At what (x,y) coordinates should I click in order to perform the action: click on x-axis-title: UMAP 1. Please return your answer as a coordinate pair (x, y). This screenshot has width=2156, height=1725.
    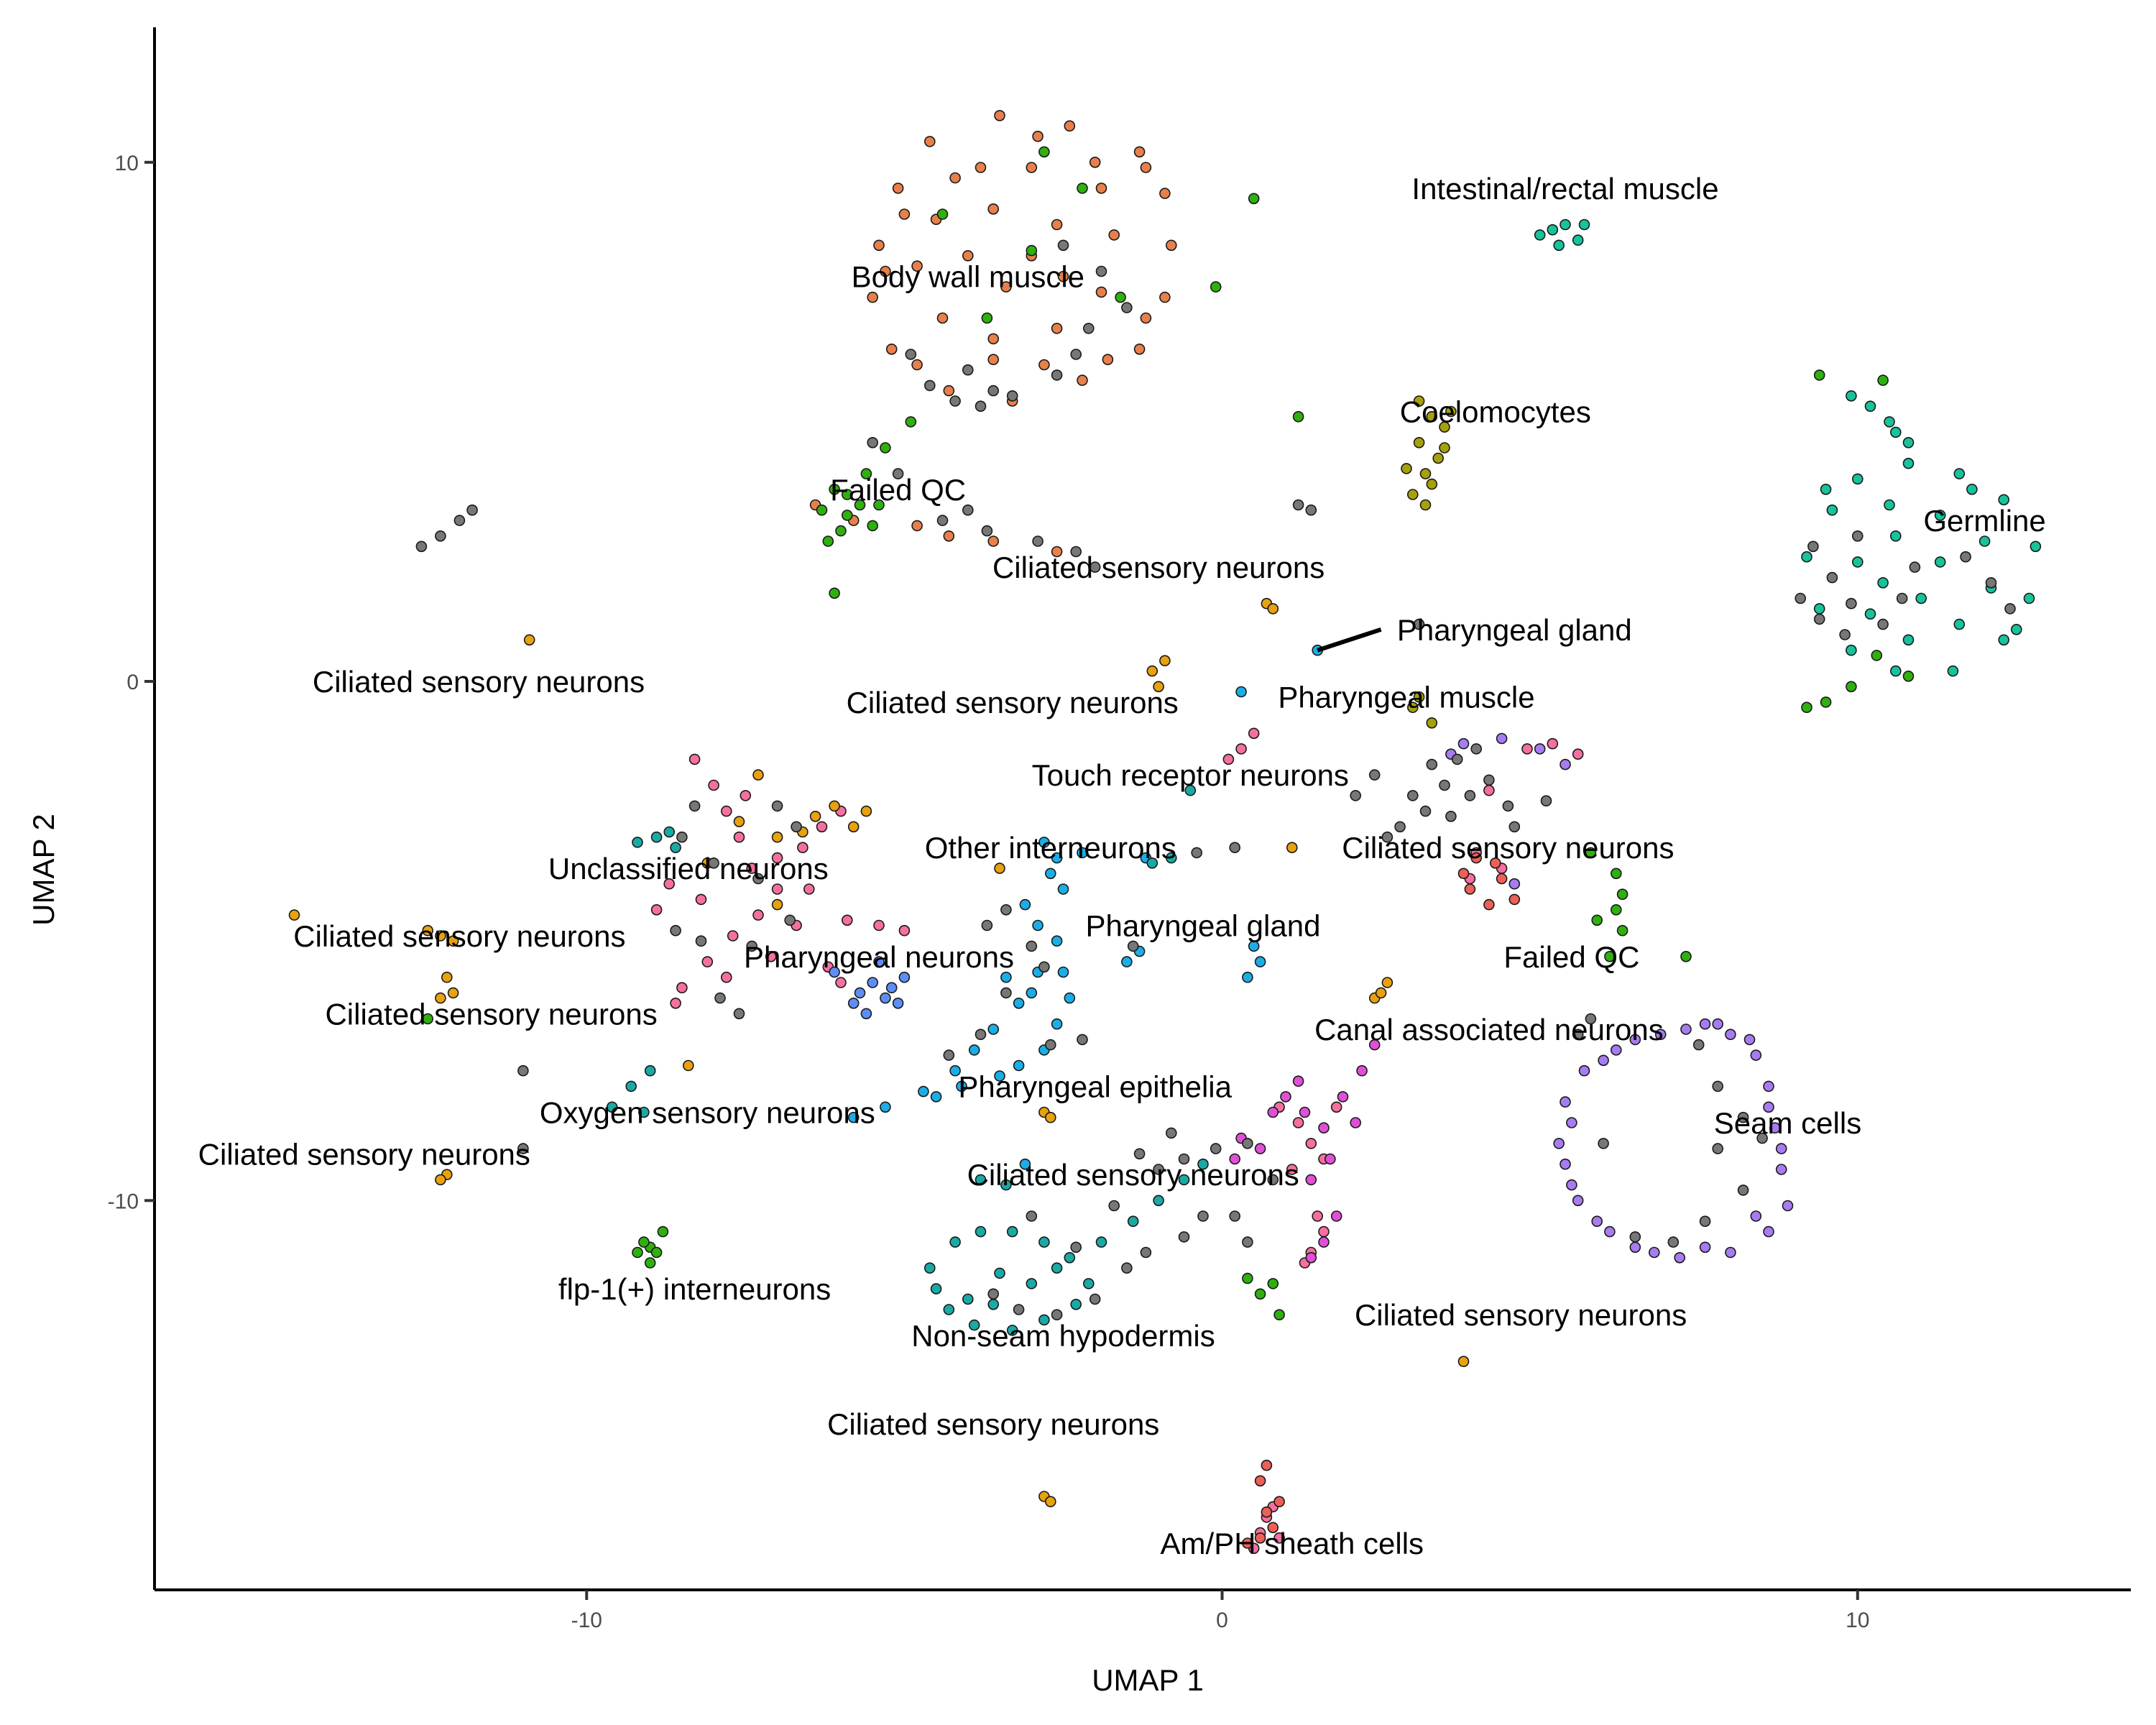
    Looking at the image, I should click on (1148, 1680).